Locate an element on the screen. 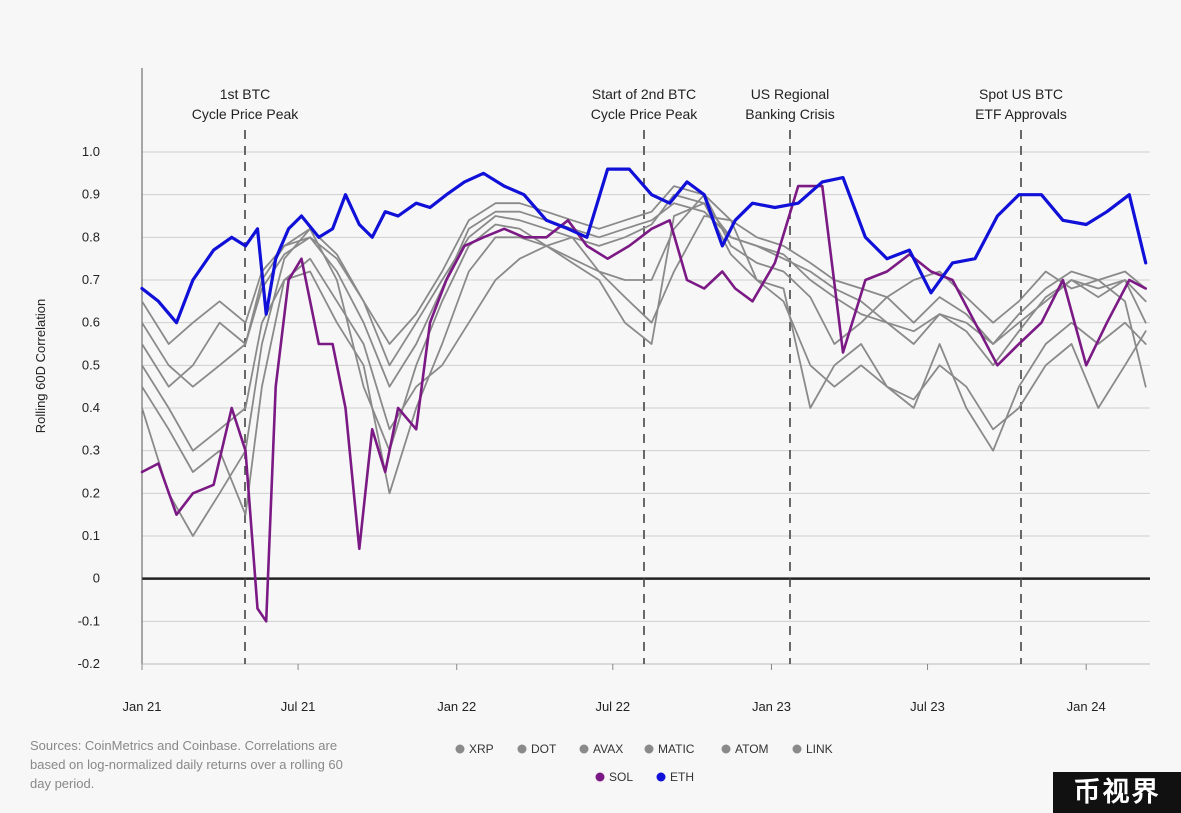 This screenshot has height=813, width=1181. x-tick-label: Jan 21 is located at coordinates (141, 706).